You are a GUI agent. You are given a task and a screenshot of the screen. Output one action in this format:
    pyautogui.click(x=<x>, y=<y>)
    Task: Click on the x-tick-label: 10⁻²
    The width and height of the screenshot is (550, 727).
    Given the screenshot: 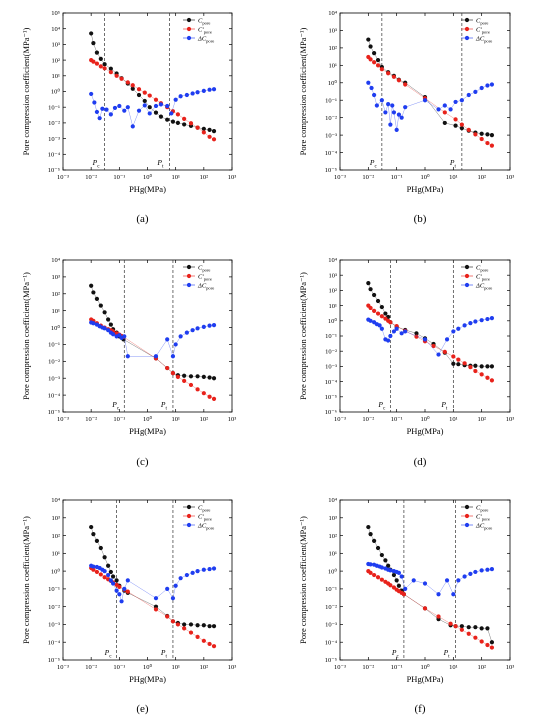 What is the action you would take?
    pyautogui.click(x=91, y=667)
    